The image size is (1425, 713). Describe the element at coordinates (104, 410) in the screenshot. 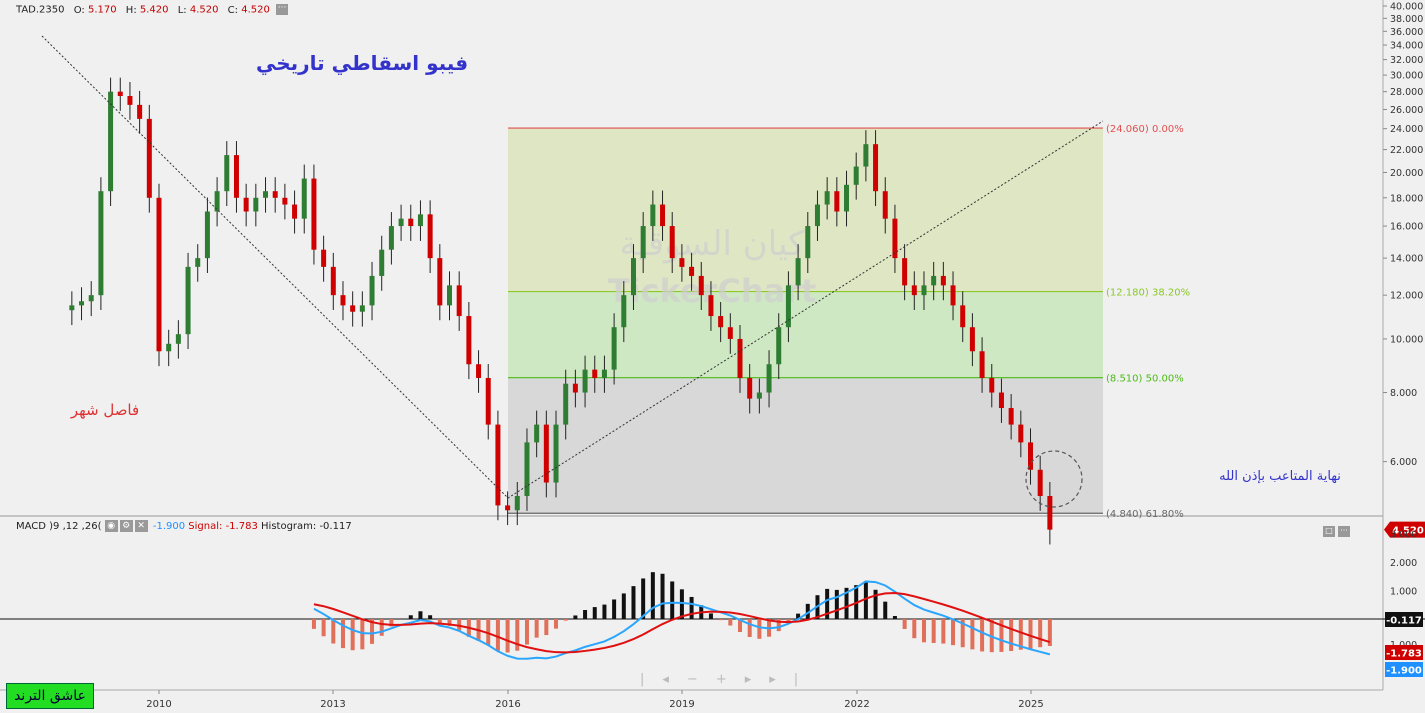

I see `annotation-interval: فاصل شهر` at that location.